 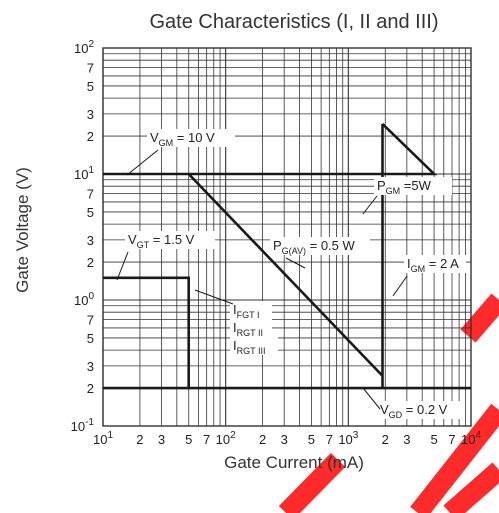 What do you see at coordinates (83, 425) in the screenshot?
I see `y-tick-label: 10⁻¹` at bounding box center [83, 425].